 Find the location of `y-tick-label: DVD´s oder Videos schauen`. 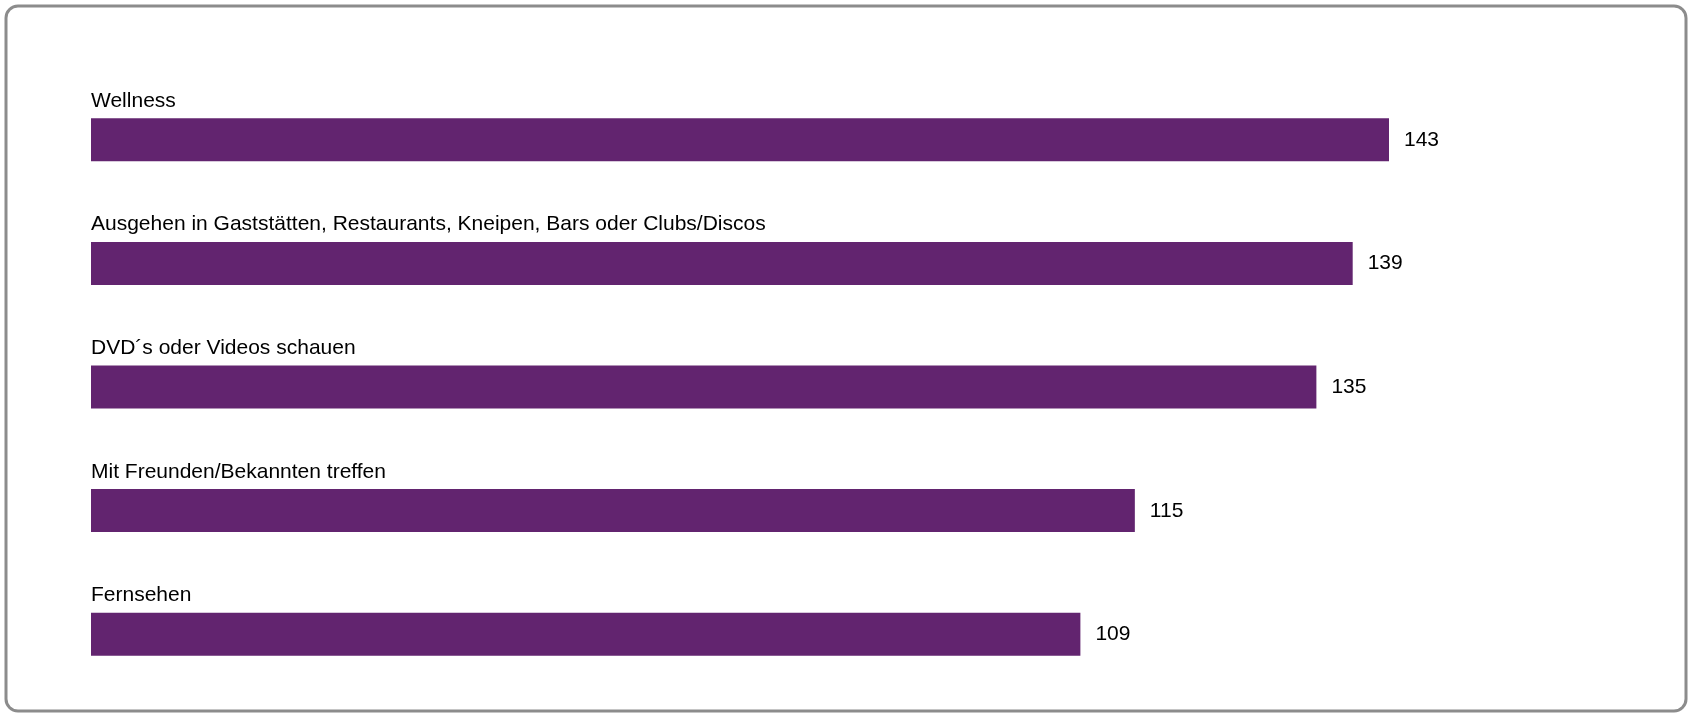

y-tick-label: DVD´s oder Videos schauen is located at coordinates (223, 346).